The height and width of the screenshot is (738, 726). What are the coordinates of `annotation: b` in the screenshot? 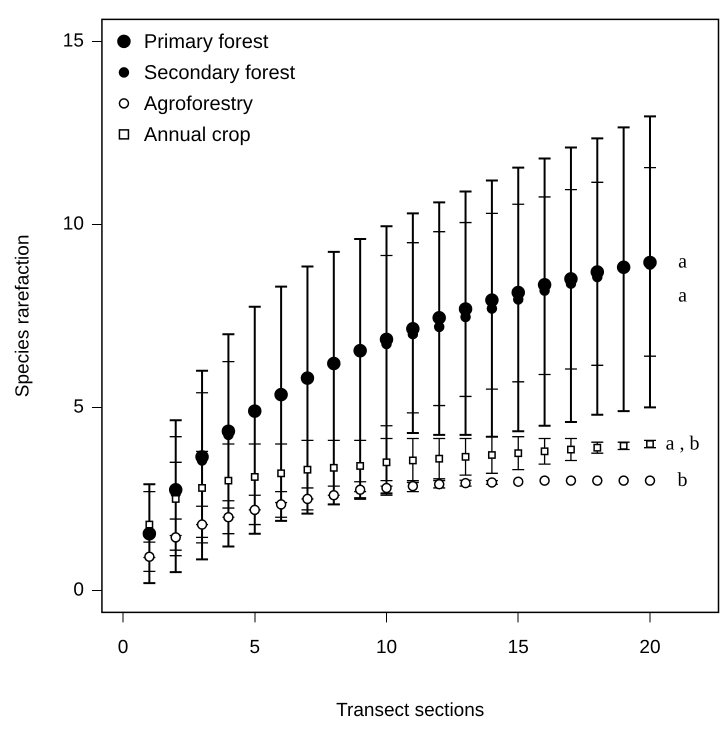 It's located at (683, 479).